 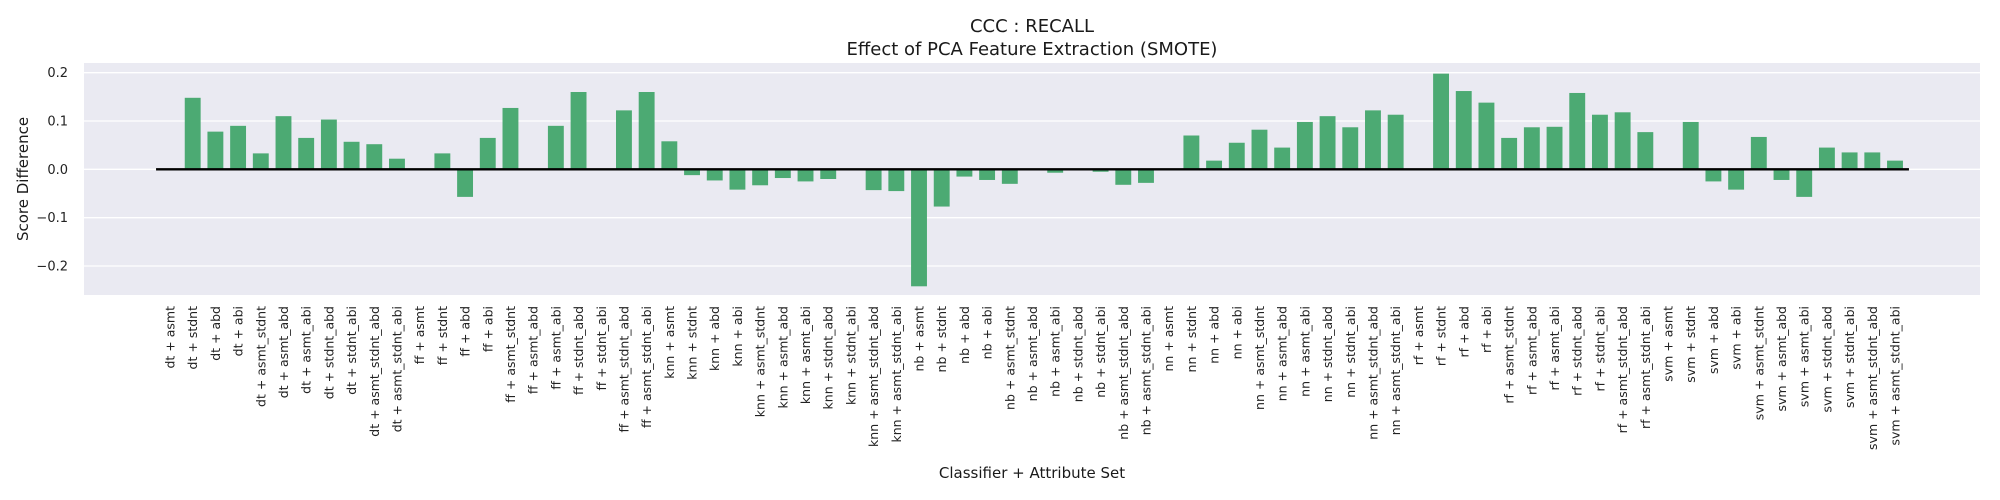 What do you see at coordinates (1123, 373) in the screenshot?
I see `x-tick-label: nb + asmt_stdnt_abd` at bounding box center [1123, 373].